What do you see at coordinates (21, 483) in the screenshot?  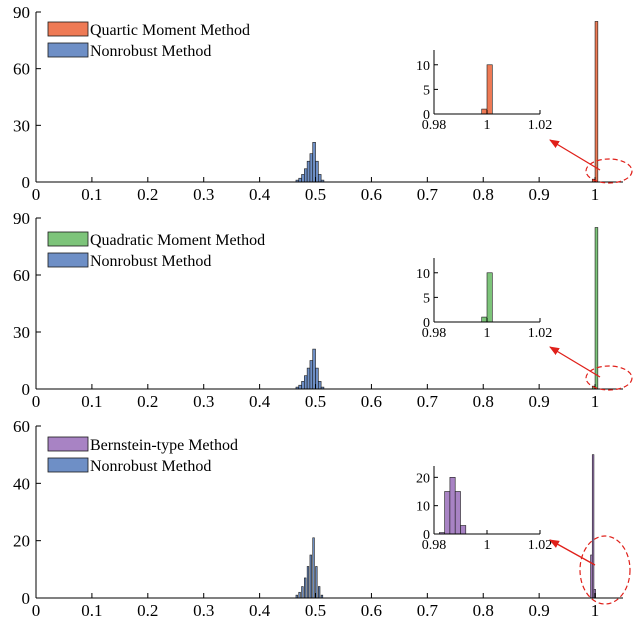 I see `y-tick-label: 40` at bounding box center [21, 483].